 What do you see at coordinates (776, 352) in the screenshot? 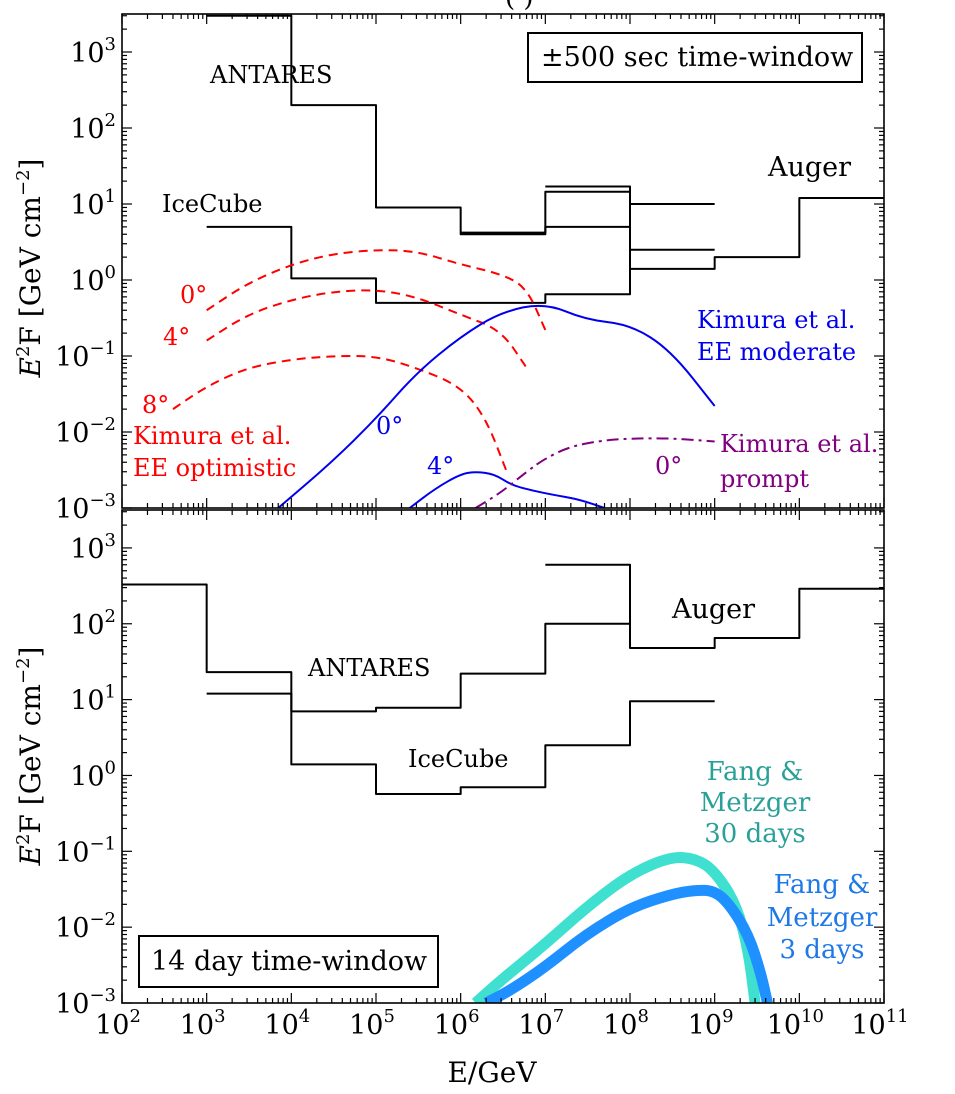
I see `blue-name-line2: EE moderate` at bounding box center [776, 352].